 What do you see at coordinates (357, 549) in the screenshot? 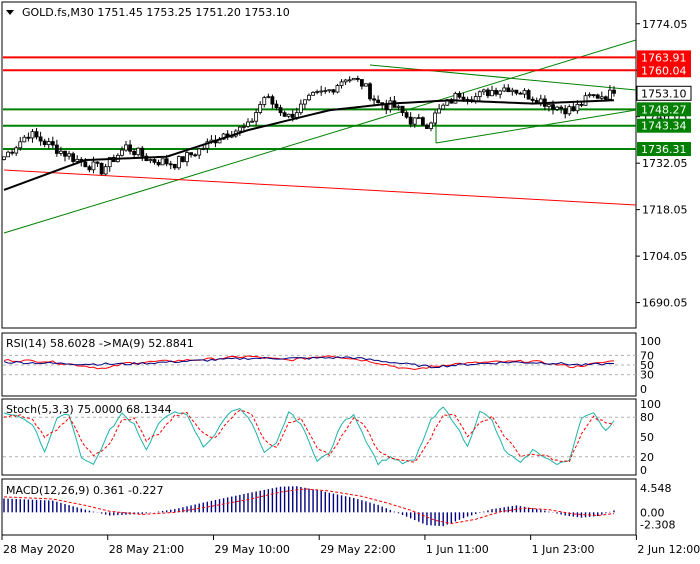
I see `time-tick-label: 29 May 22:00` at bounding box center [357, 549].